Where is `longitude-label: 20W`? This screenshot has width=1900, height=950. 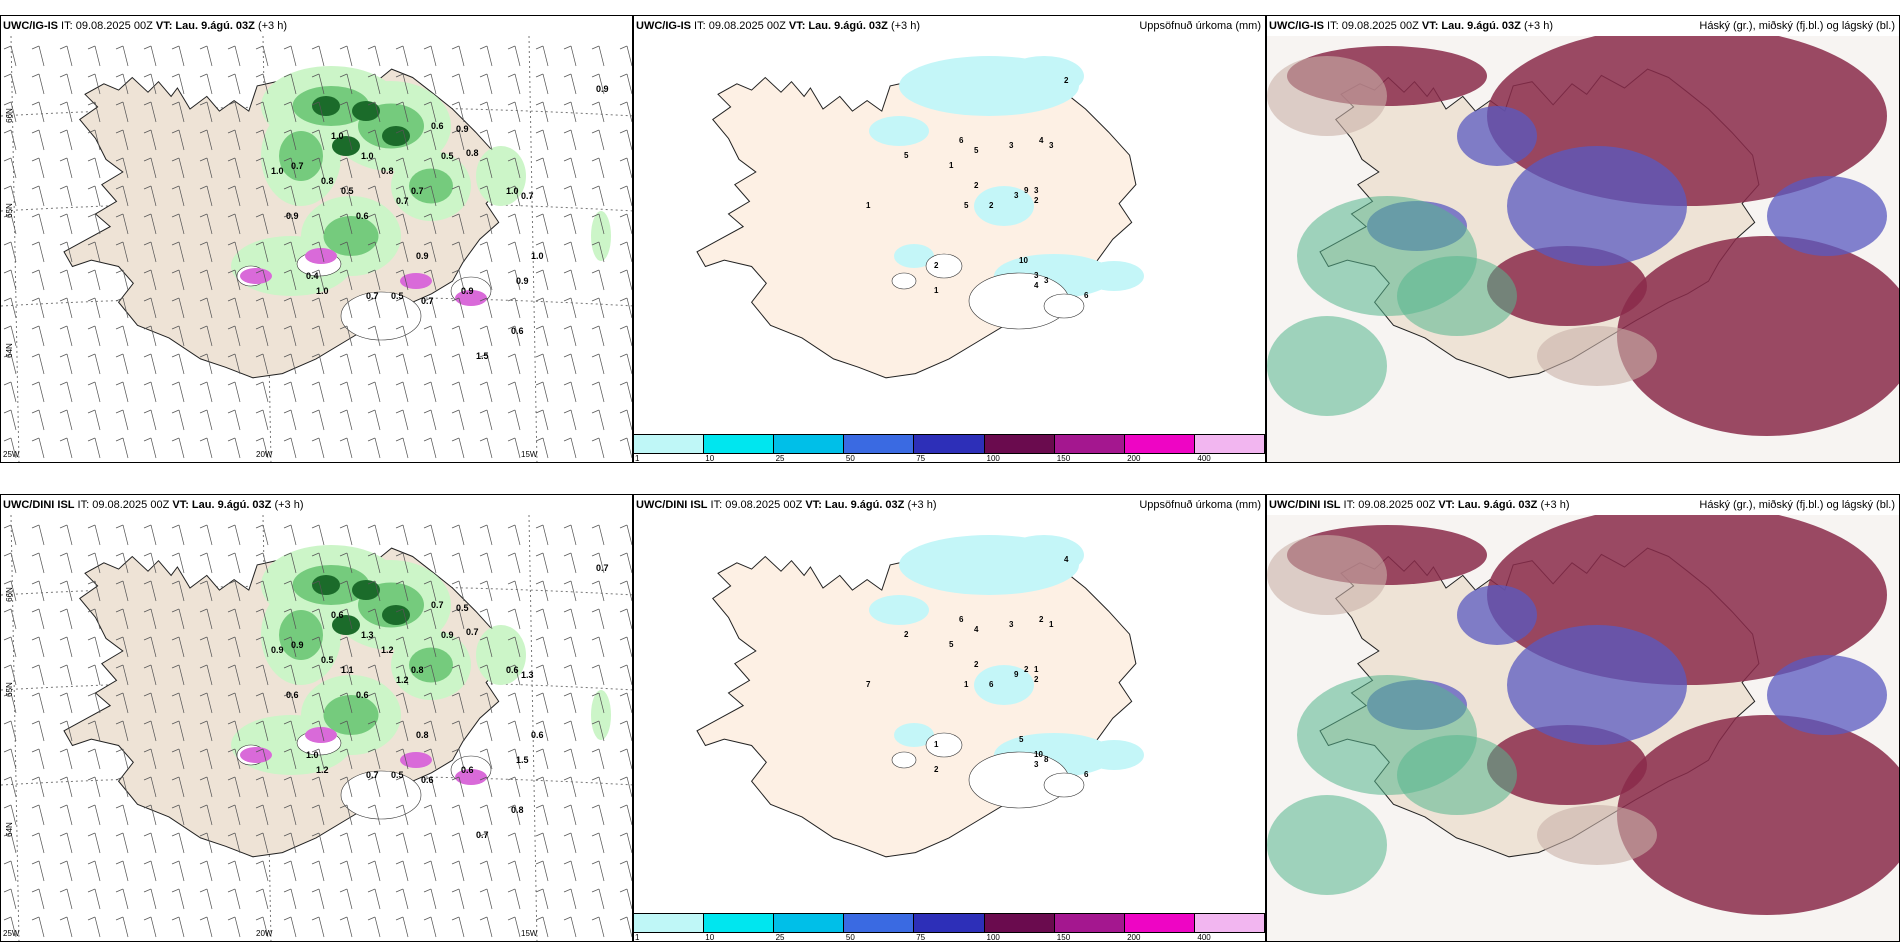 longitude-label: 20W is located at coordinates (264, 454).